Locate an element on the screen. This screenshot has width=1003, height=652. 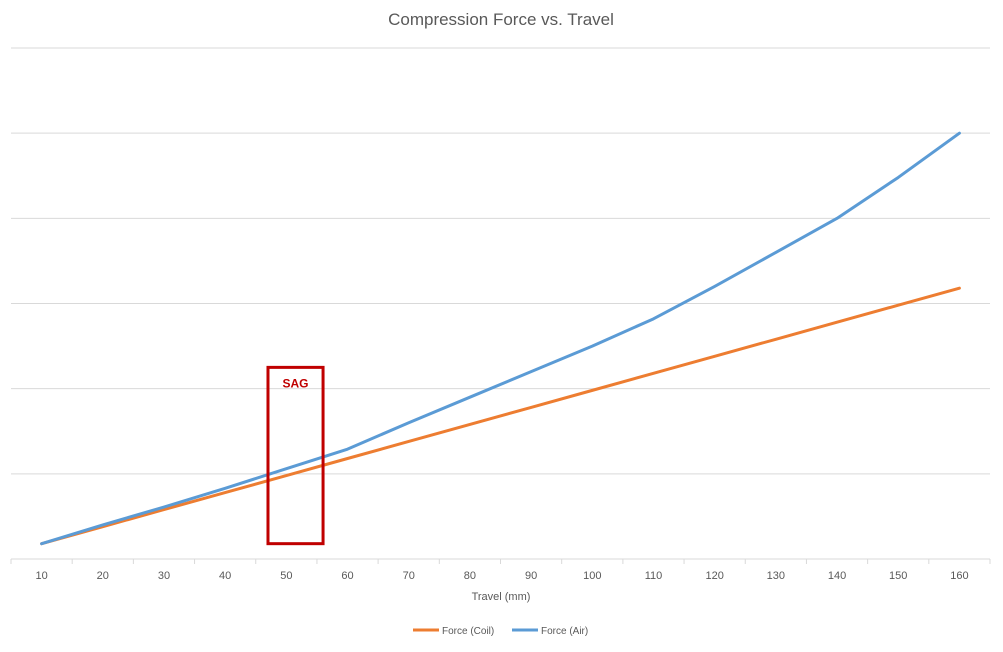
chart-title: Compression Force vs. Travel is located at coordinates (501, 19).